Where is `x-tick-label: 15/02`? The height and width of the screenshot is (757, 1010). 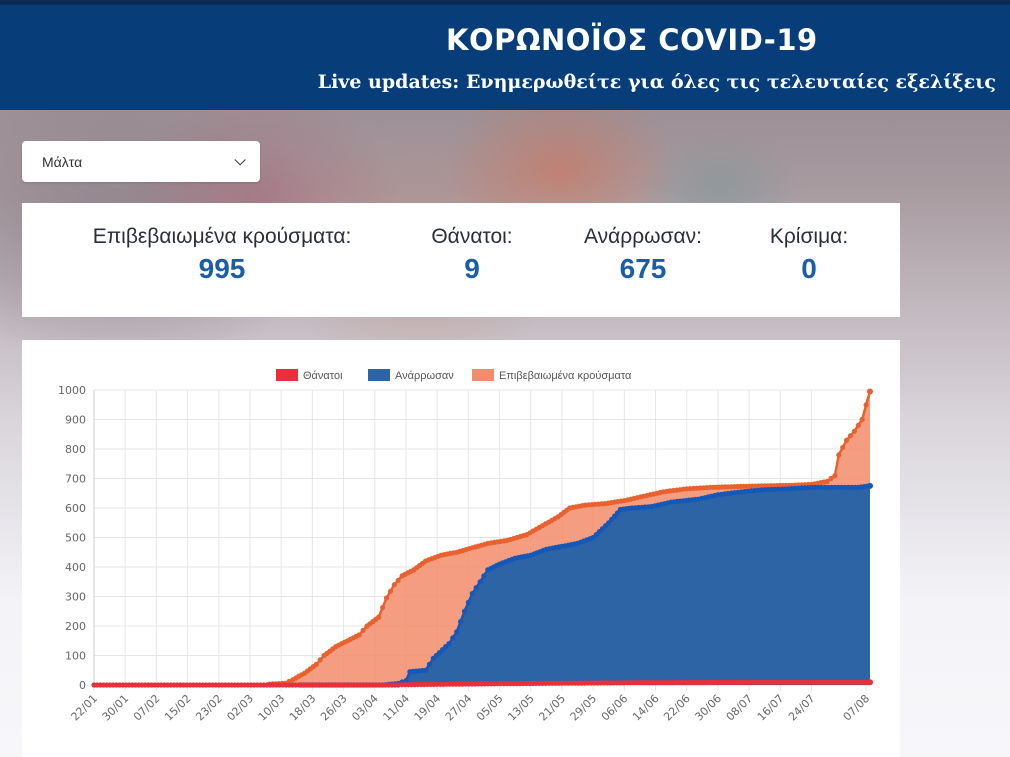 x-tick-label: 15/02 is located at coordinates (178, 708).